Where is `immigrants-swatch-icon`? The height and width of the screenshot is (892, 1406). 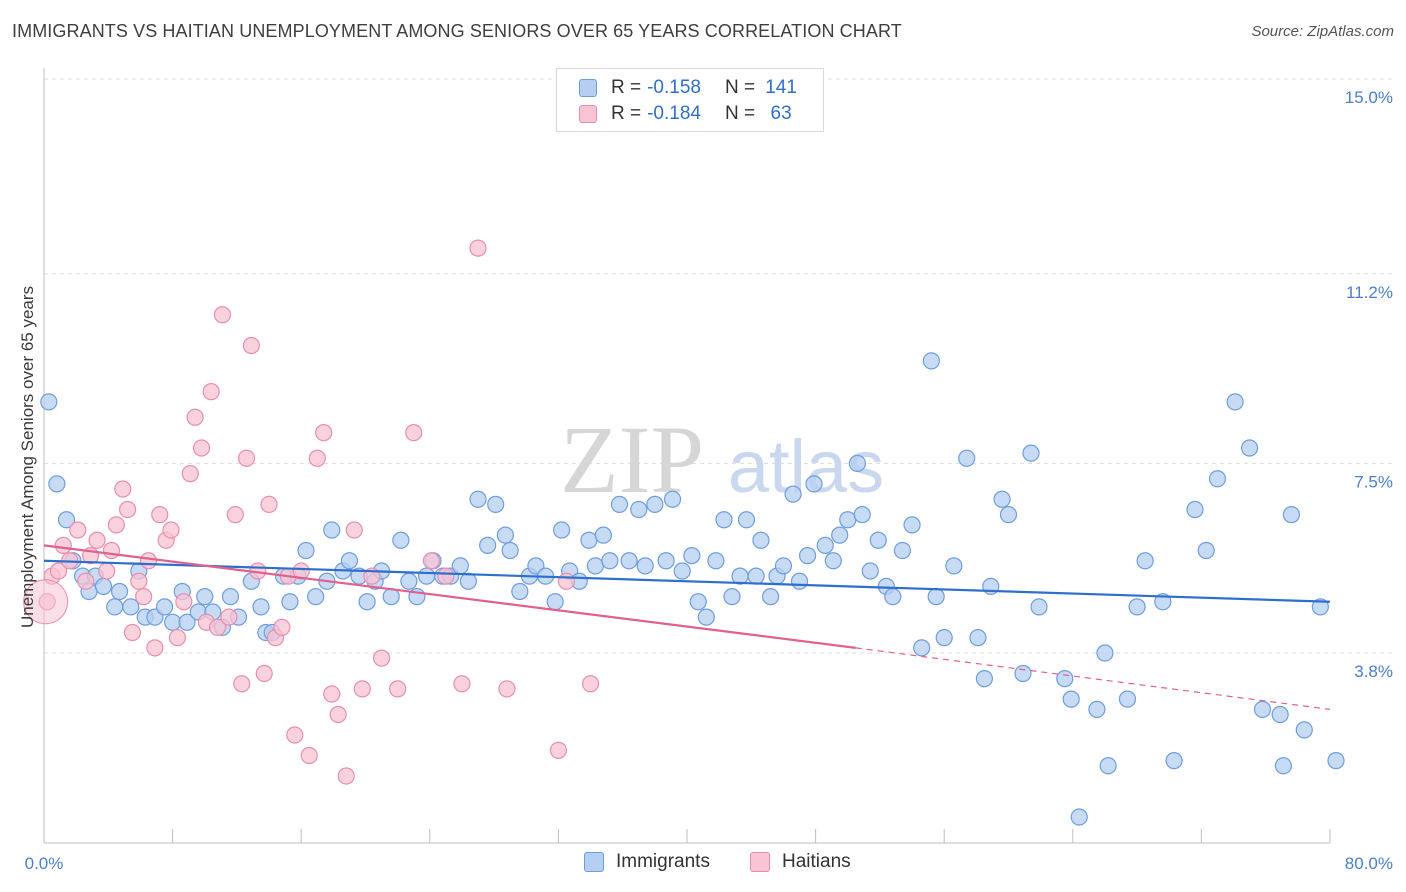 immigrants-swatch-icon is located at coordinates (588, 88).